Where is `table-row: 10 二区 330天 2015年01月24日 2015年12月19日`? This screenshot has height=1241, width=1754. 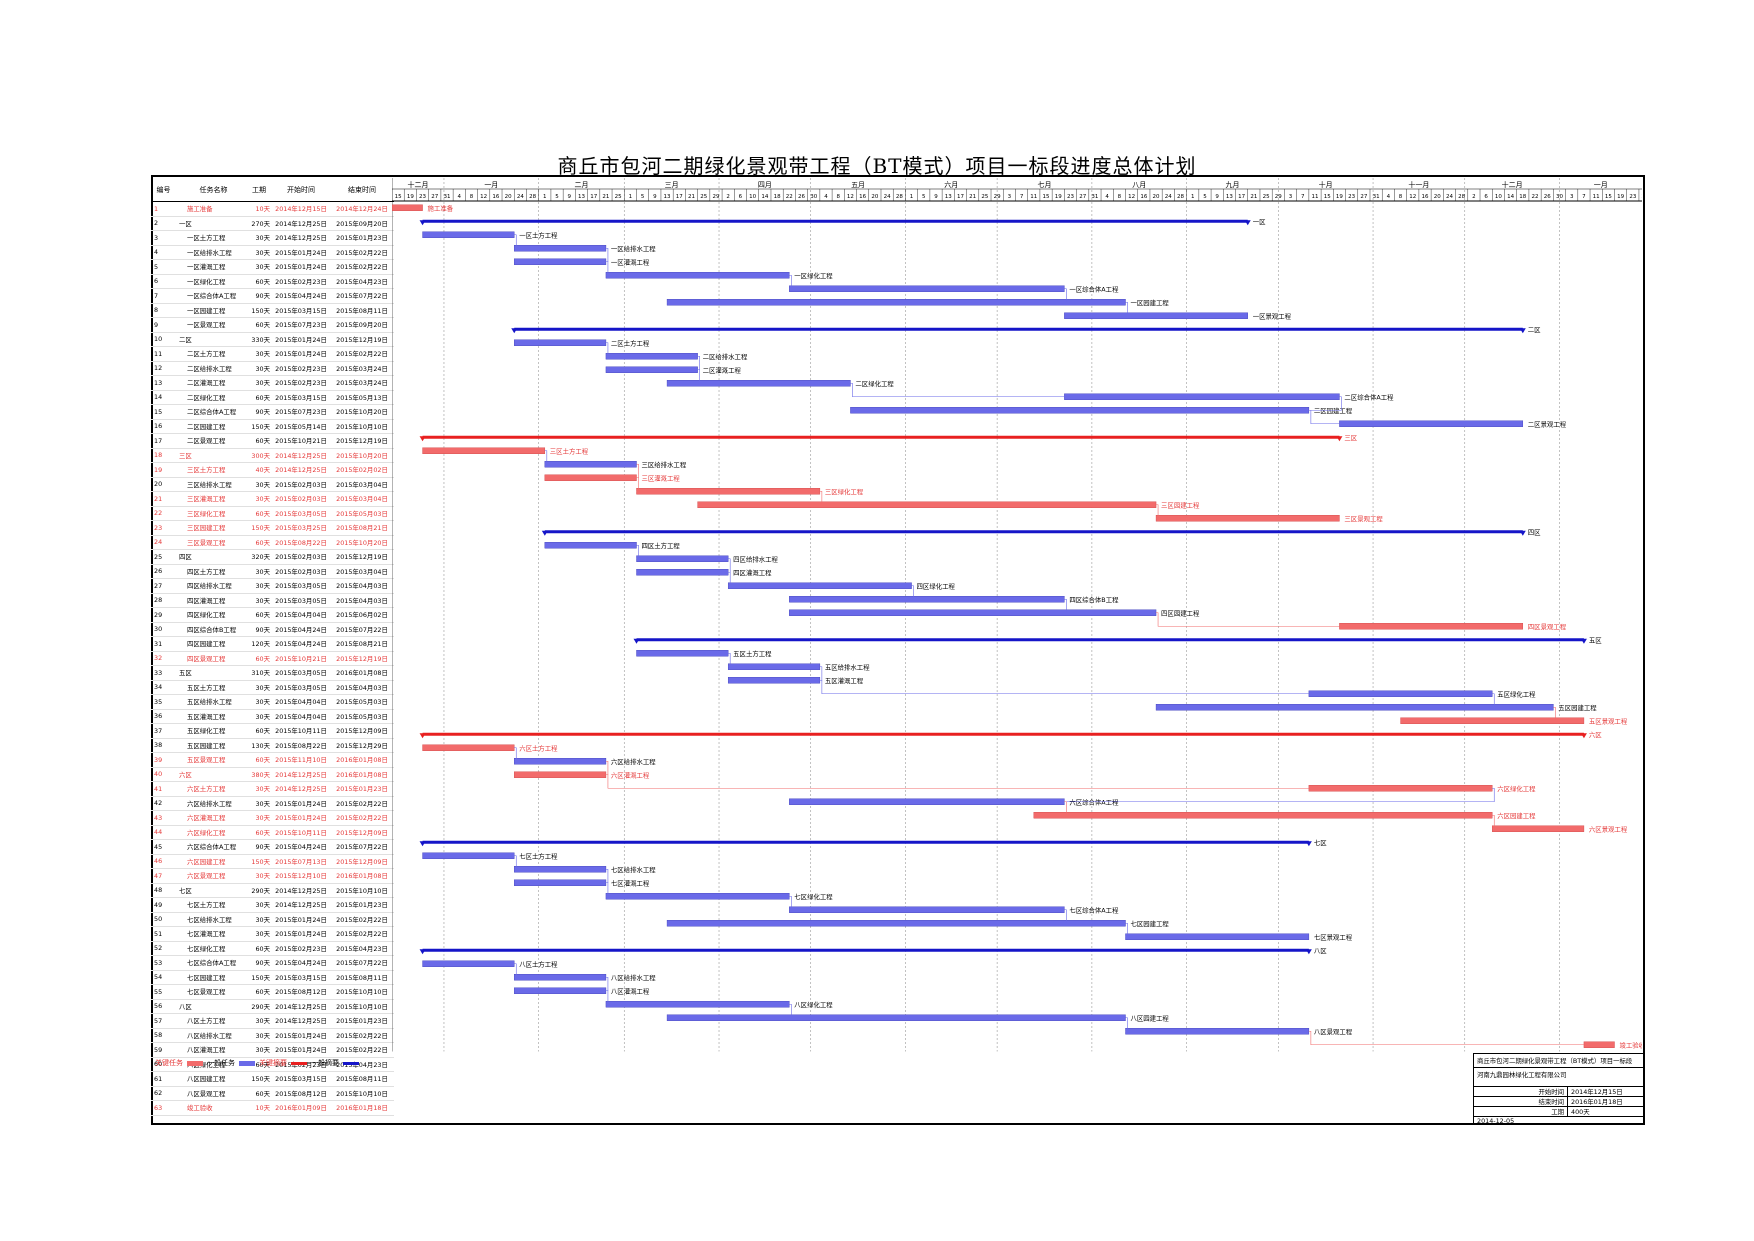
table-row: 10 二区 330天 2015年01月24日 2015年12月19日 is located at coordinates (272, 340).